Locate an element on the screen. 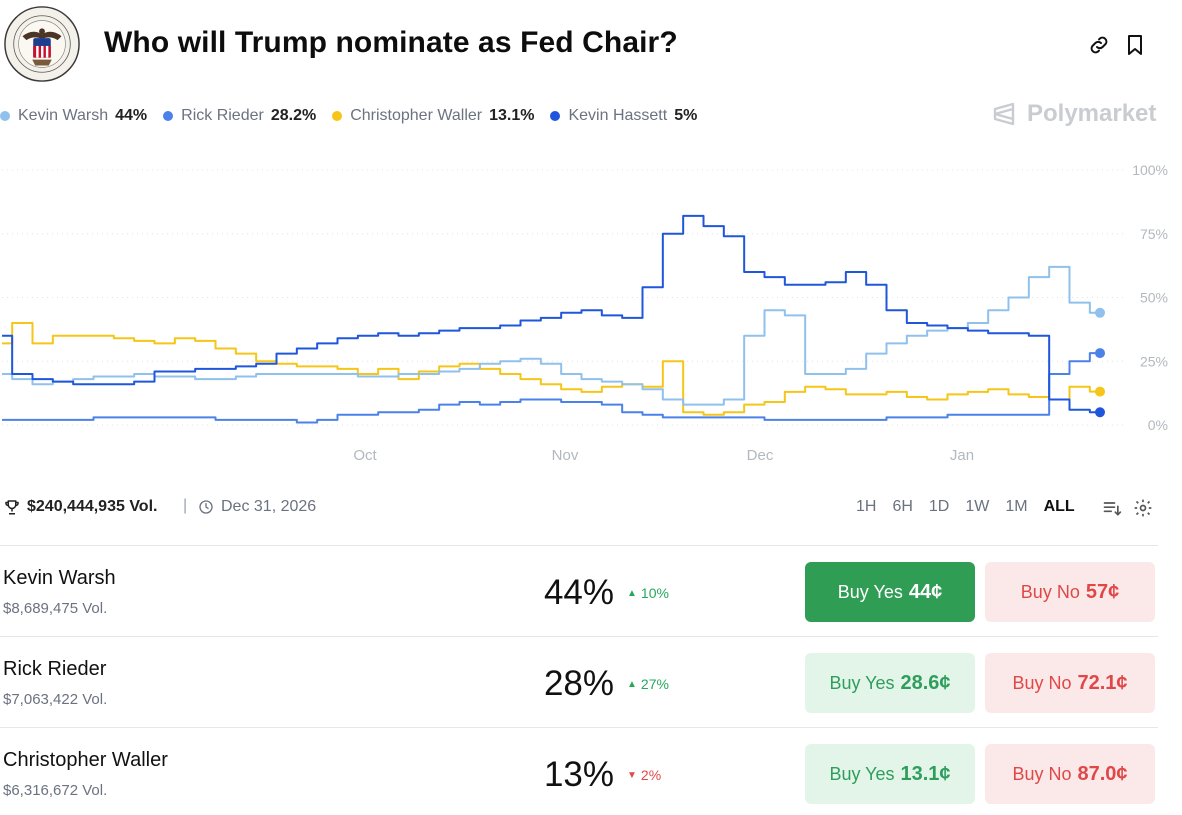 Image resolution: width=1182 pixels, height=815 pixels. legend-item-waller: Christopher Waller 13.1% is located at coordinates (433, 116).